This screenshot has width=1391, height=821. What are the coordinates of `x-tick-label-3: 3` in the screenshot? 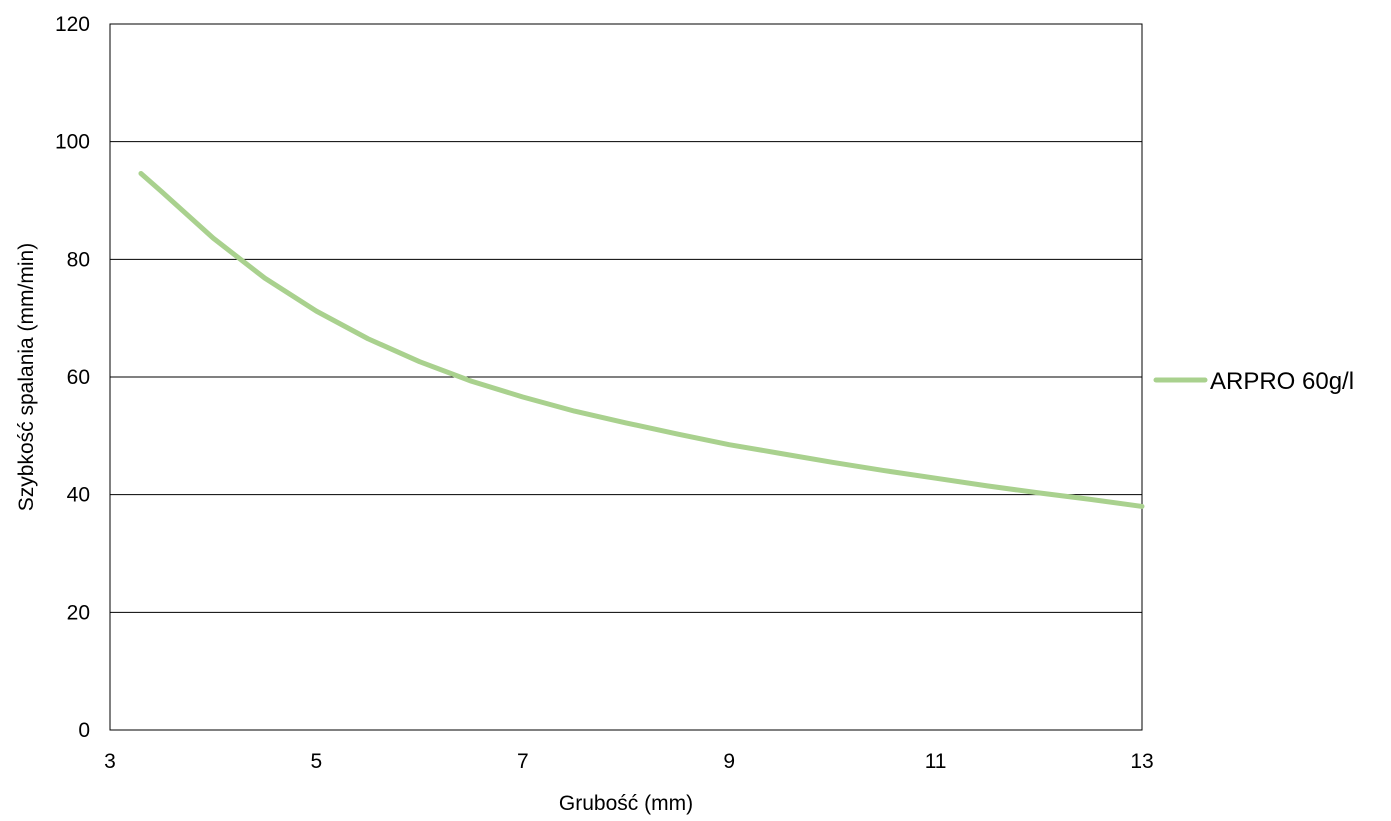 It's located at (110, 761).